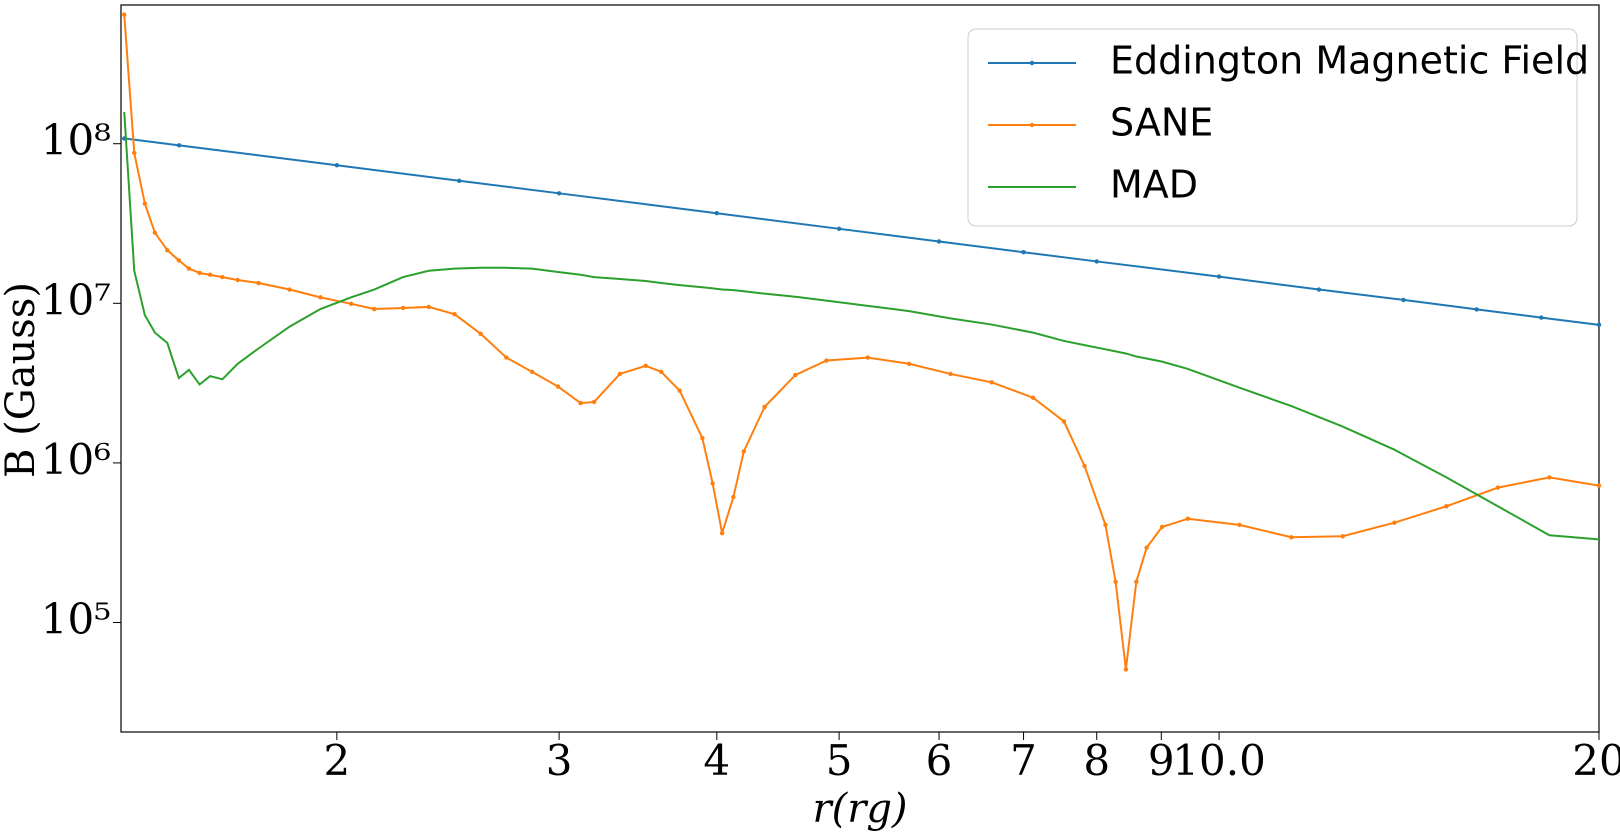 This screenshot has width=1620, height=837. Describe the element at coordinates (716, 760) in the screenshot. I see `x-tick-label: 4` at that location.